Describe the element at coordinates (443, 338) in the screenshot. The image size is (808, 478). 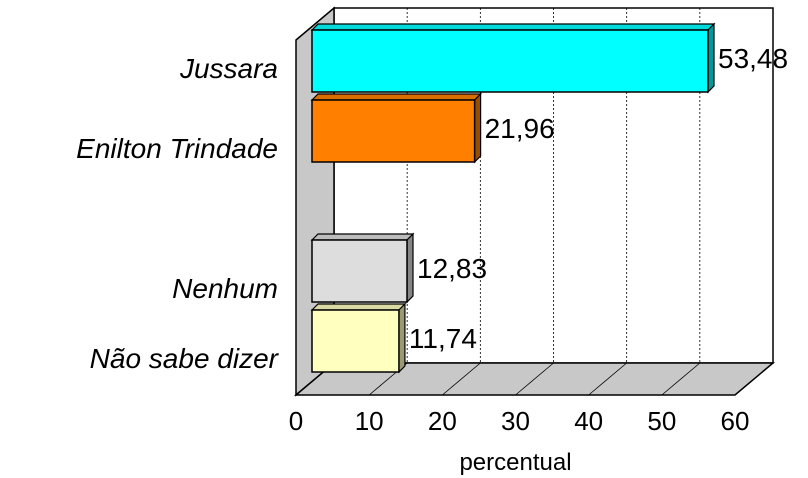
I see `value-label: 11,74` at that location.